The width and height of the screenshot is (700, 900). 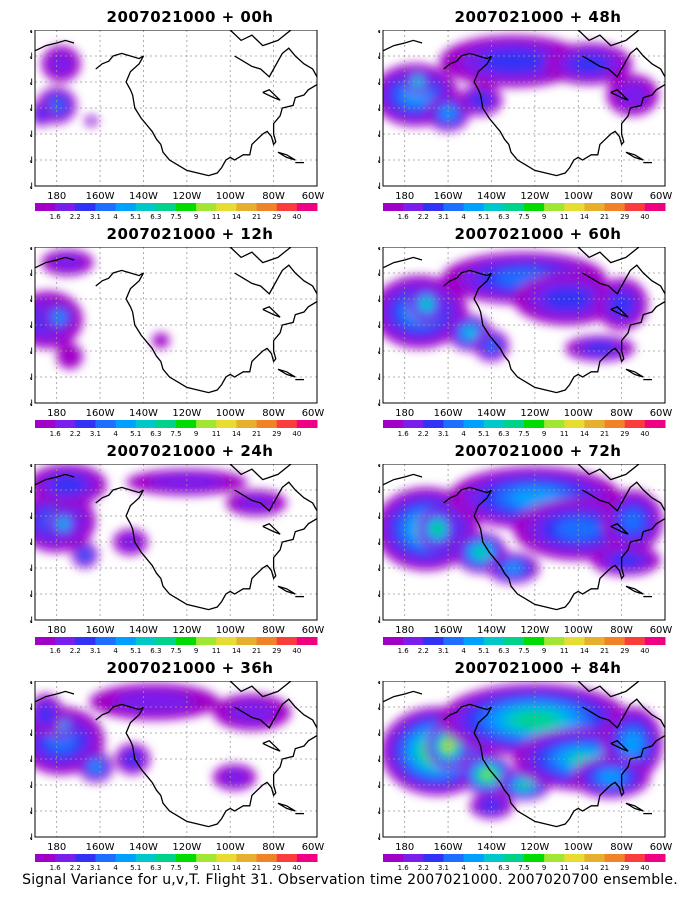 I want to click on lon-label: 160W, so click(x=100, y=630).